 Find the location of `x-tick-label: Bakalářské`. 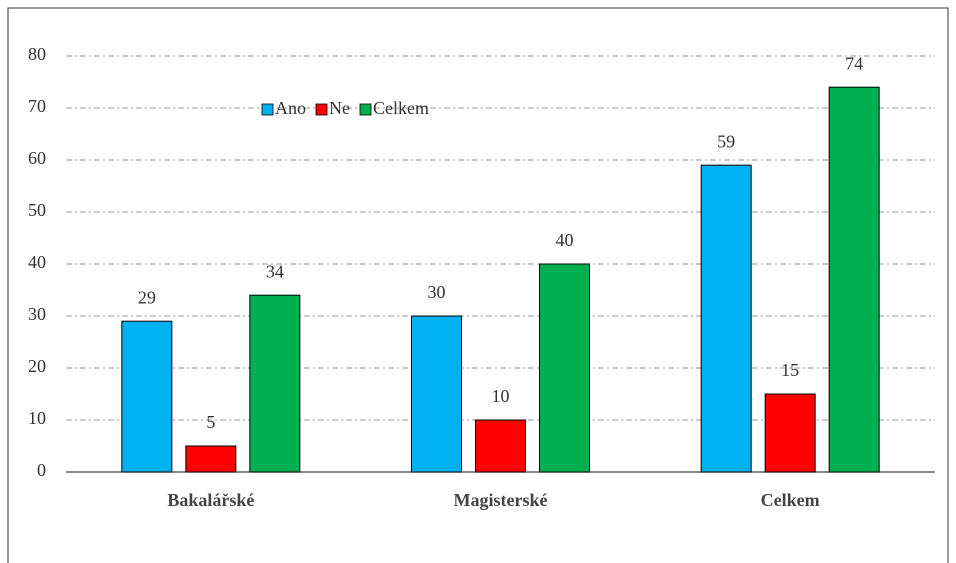

x-tick-label: Bakalářské is located at coordinates (210, 500).